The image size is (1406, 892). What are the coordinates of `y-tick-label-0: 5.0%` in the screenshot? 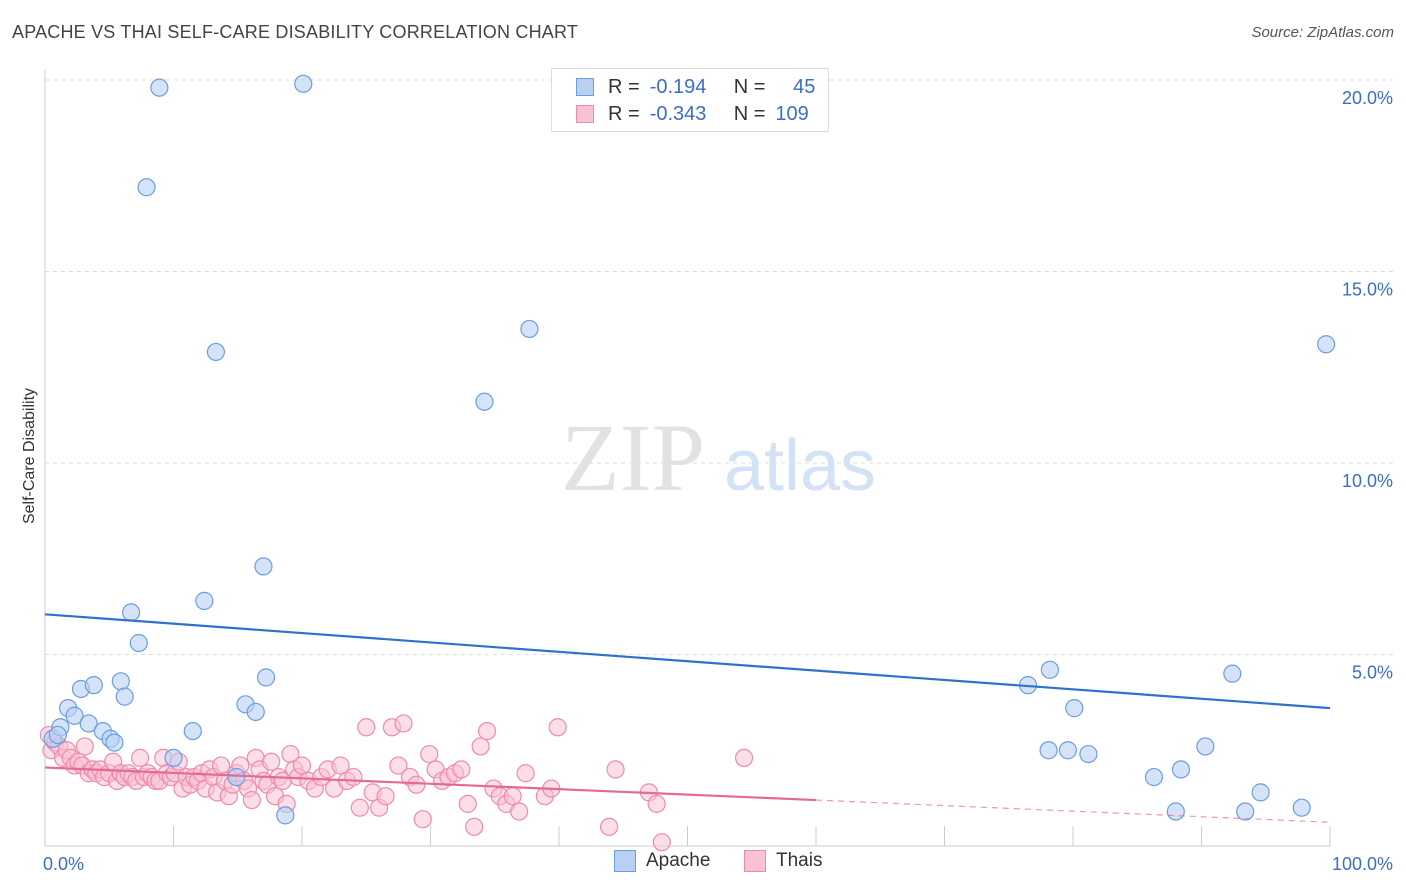 It's located at (1372, 673).